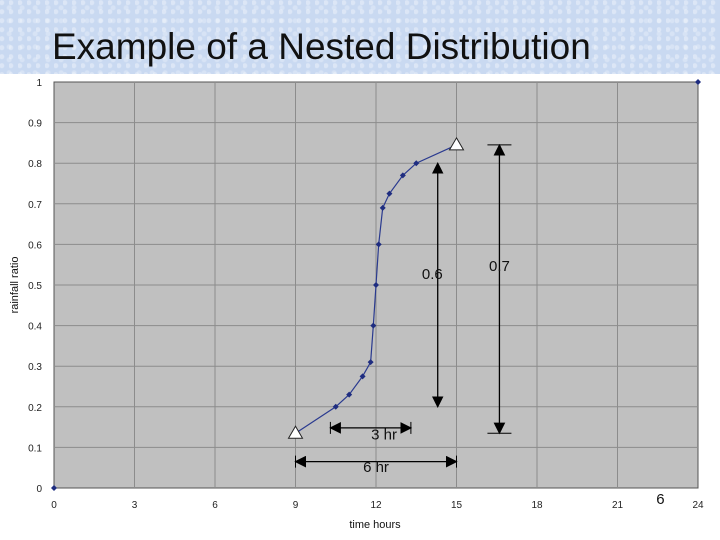 The height and width of the screenshot is (540, 720). Describe the element at coordinates (35, 164) in the screenshot. I see `y-tick-label: 0.8` at that location.